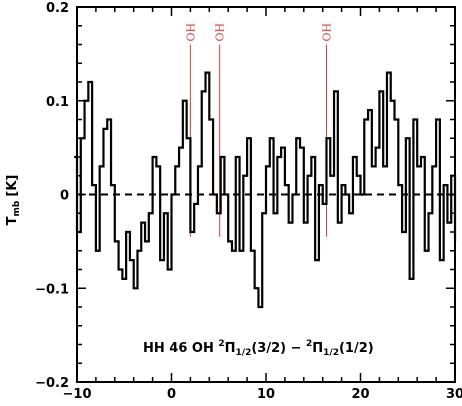 This screenshot has height=406, width=462. What do you see at coordinates (171, 394) in the screenshot?
I see `x-tick-label: 0` at bounding box center [171, 394].